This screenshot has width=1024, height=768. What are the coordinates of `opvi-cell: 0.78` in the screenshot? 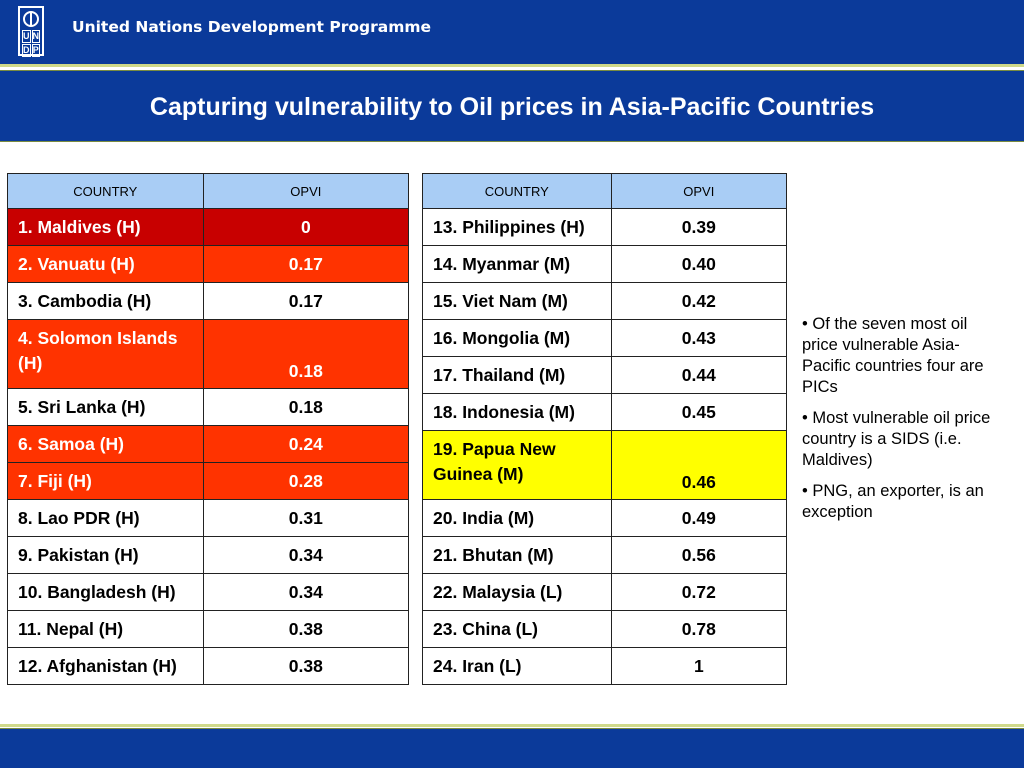 It's located at (699, 629).